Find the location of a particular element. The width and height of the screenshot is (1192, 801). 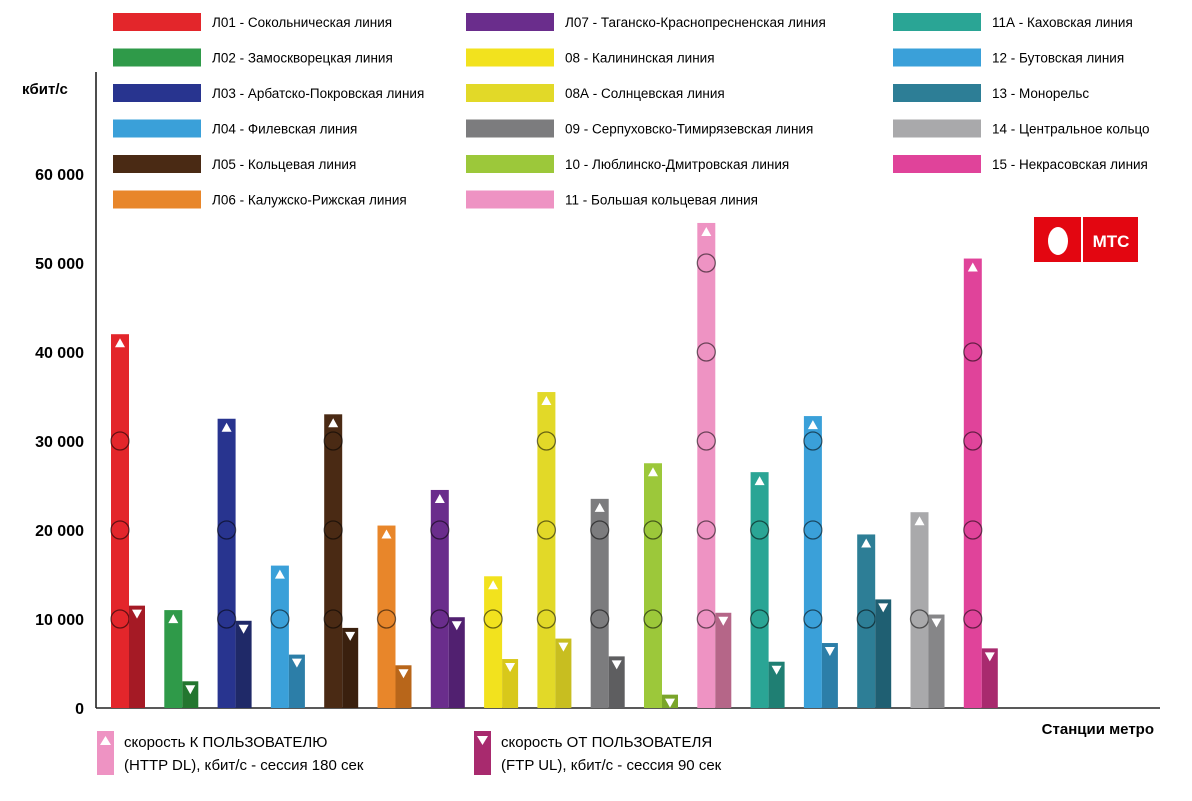

legend-label: 09 - Серпуховско-Тимирязевская линия is located at coordinates (689, 129).